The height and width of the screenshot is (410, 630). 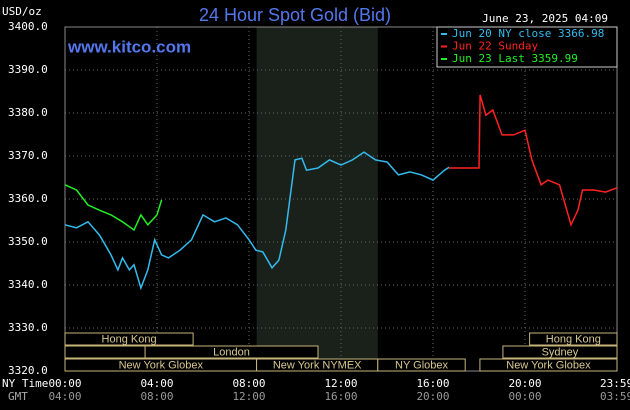 I want to click on x2-tick-label: 00:00, so click(x=524, y=396).